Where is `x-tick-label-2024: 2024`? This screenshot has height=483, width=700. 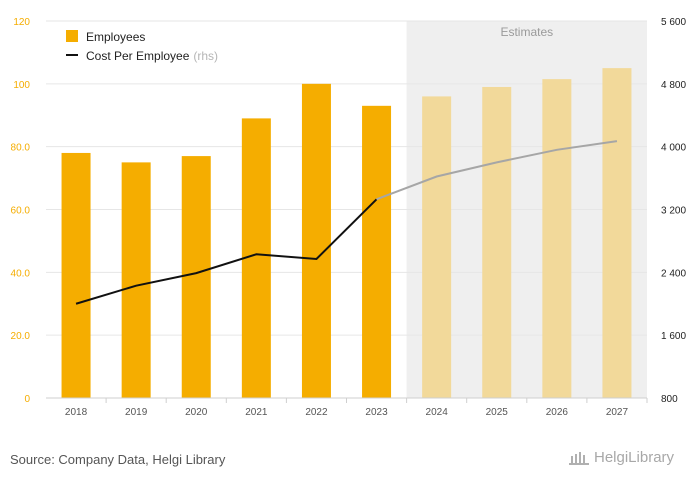
x-tick-label-2024: 2024 is located at coordinates (437, 412).